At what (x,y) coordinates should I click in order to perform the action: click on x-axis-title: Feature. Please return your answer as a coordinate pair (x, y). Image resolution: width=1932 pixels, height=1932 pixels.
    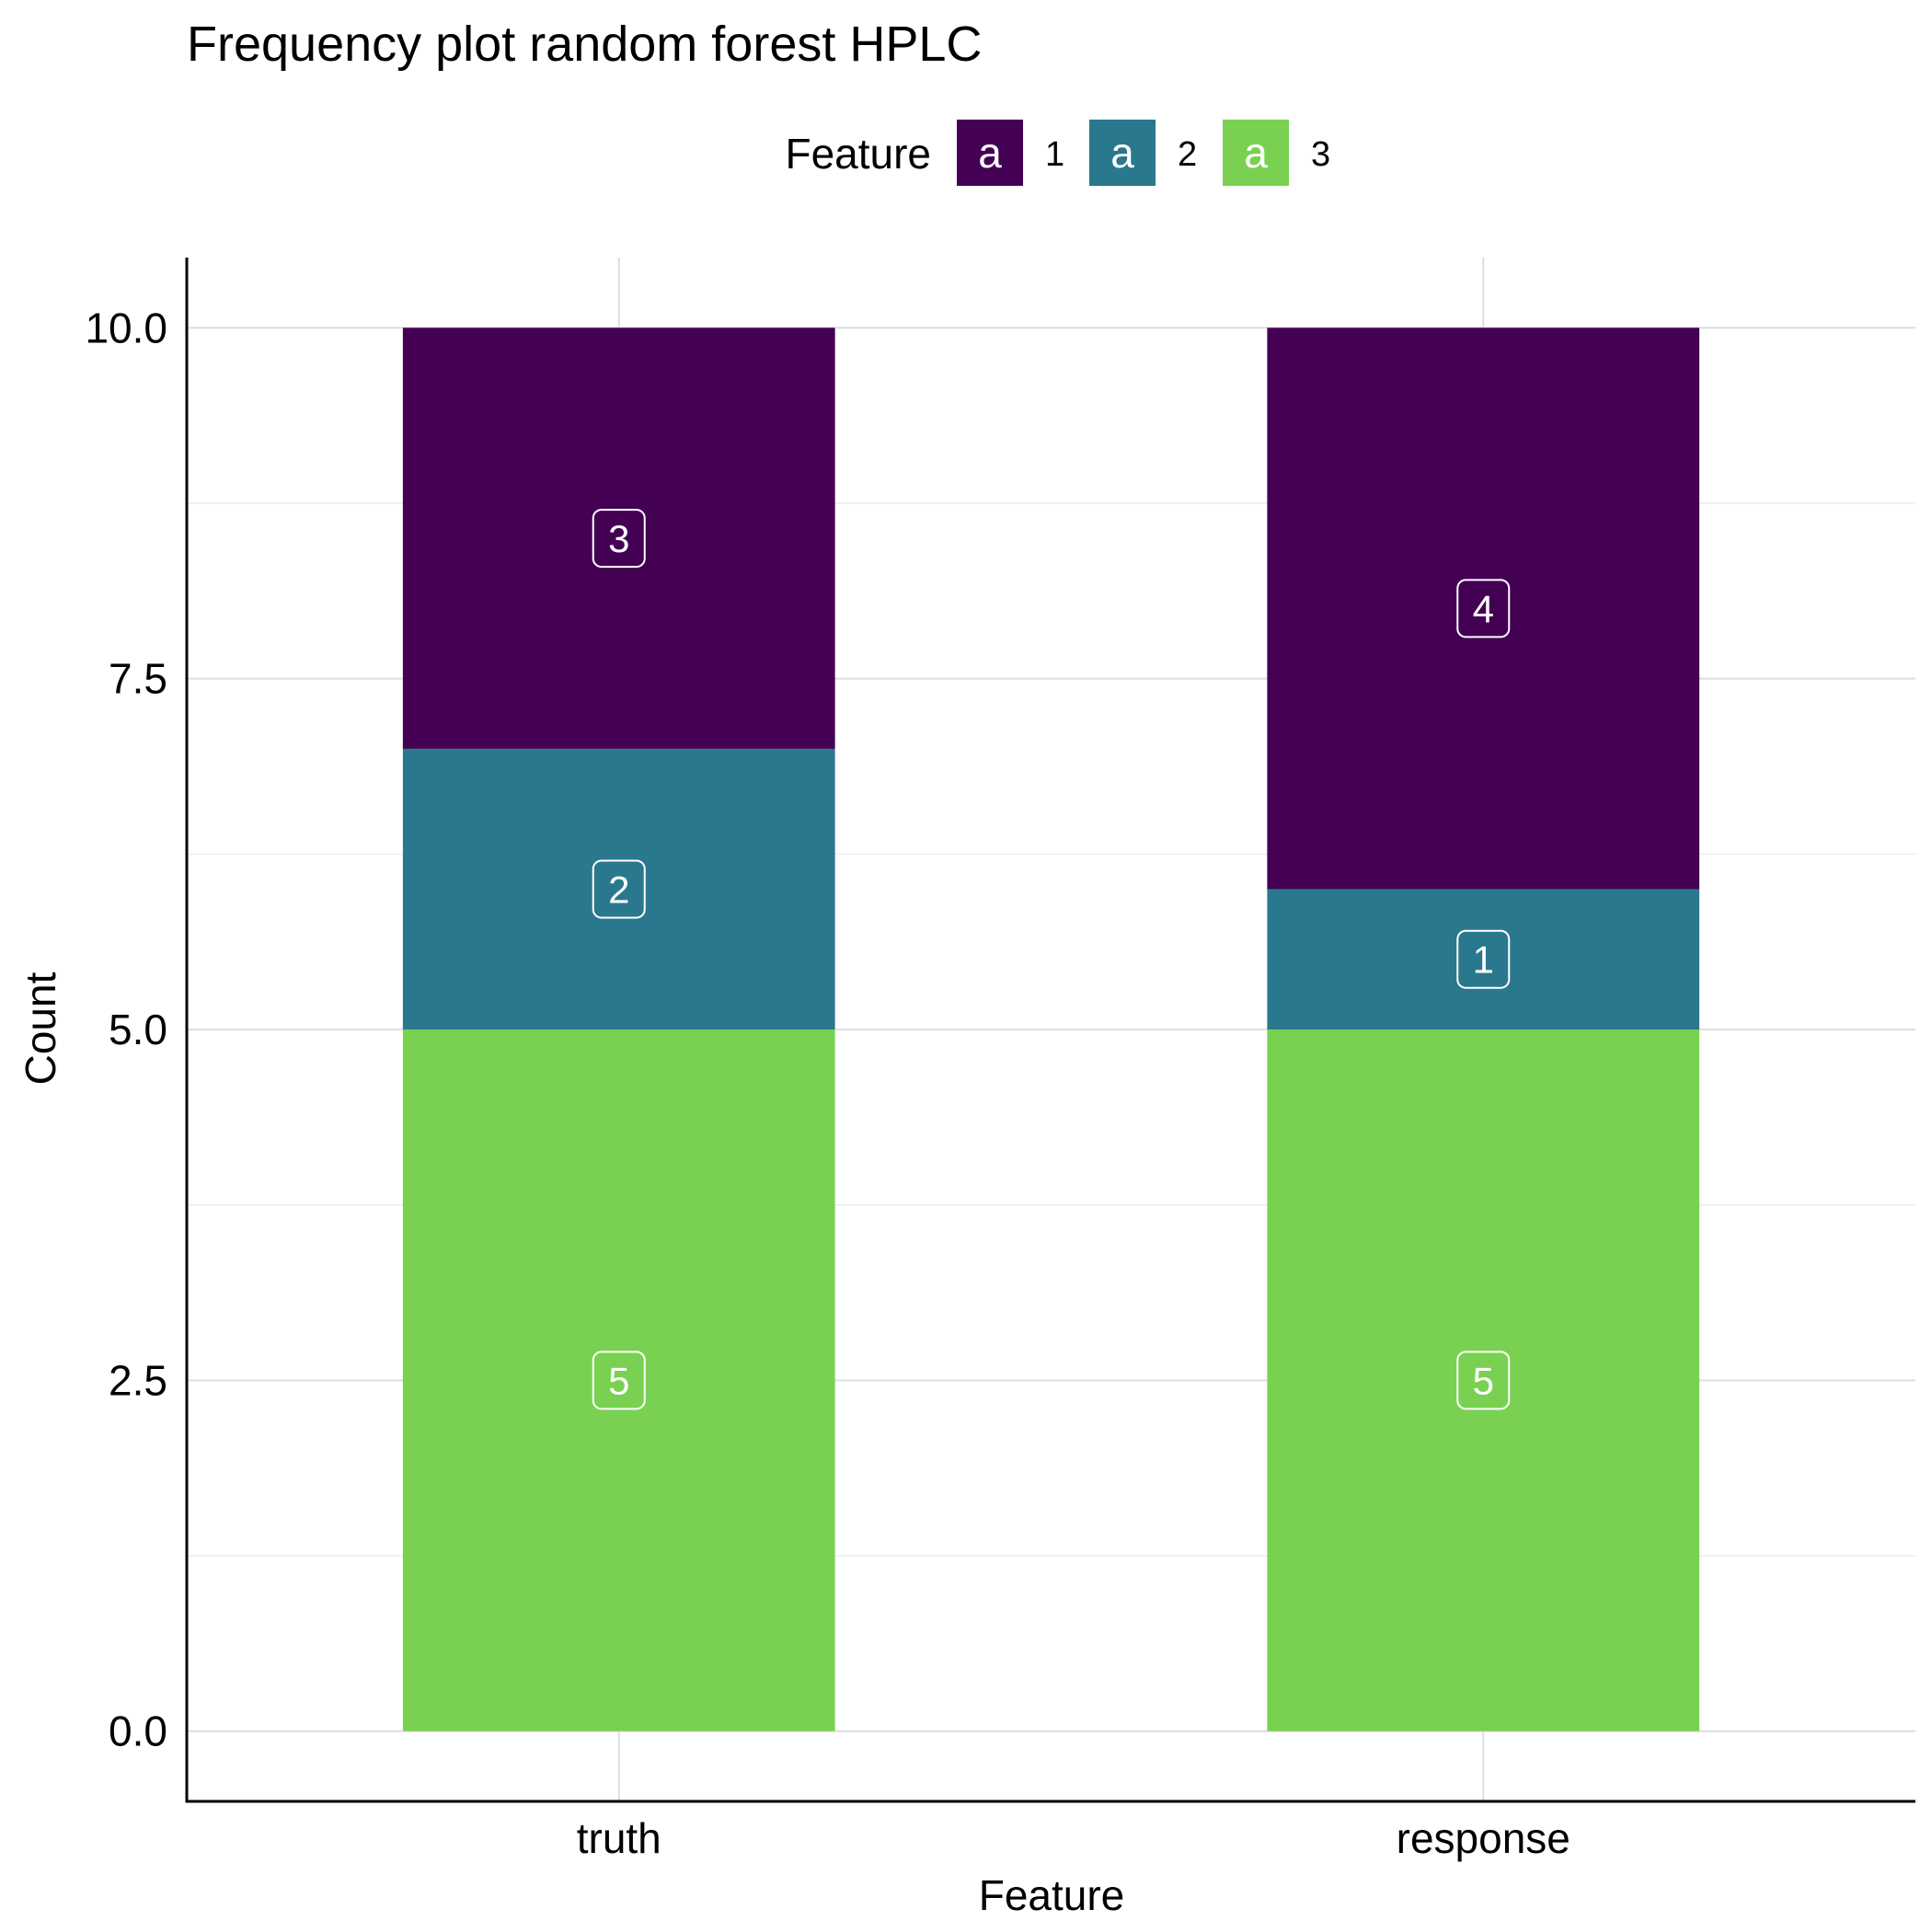
    Looking at the image, I should click on (1052, 1895).